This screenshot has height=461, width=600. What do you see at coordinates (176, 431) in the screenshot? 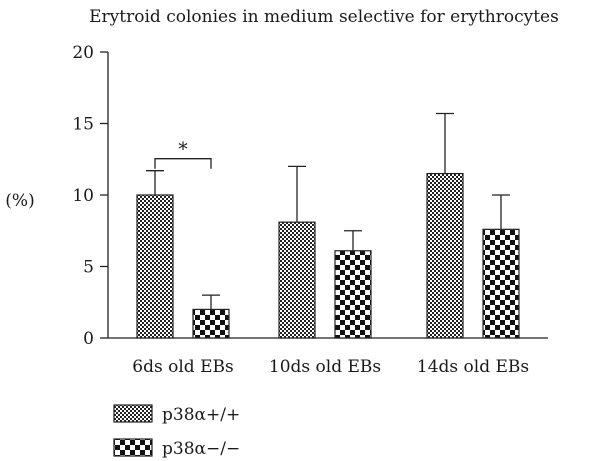
I see `legend: p38α+/+ p38α−/−` at bounding box center [176, 431].